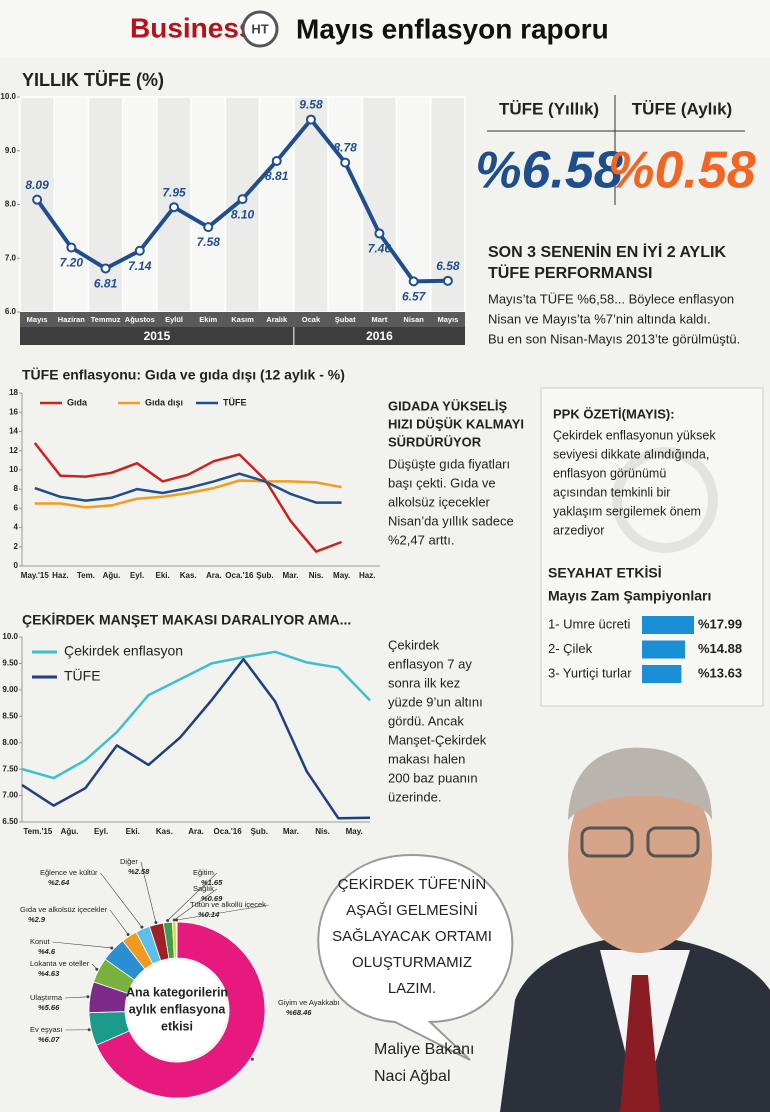 This screenshot has height=1112, width=770. Describe the element at coordinates (10, 715) in the screenshot. I see `y-tick-label: 8.50` at that location.